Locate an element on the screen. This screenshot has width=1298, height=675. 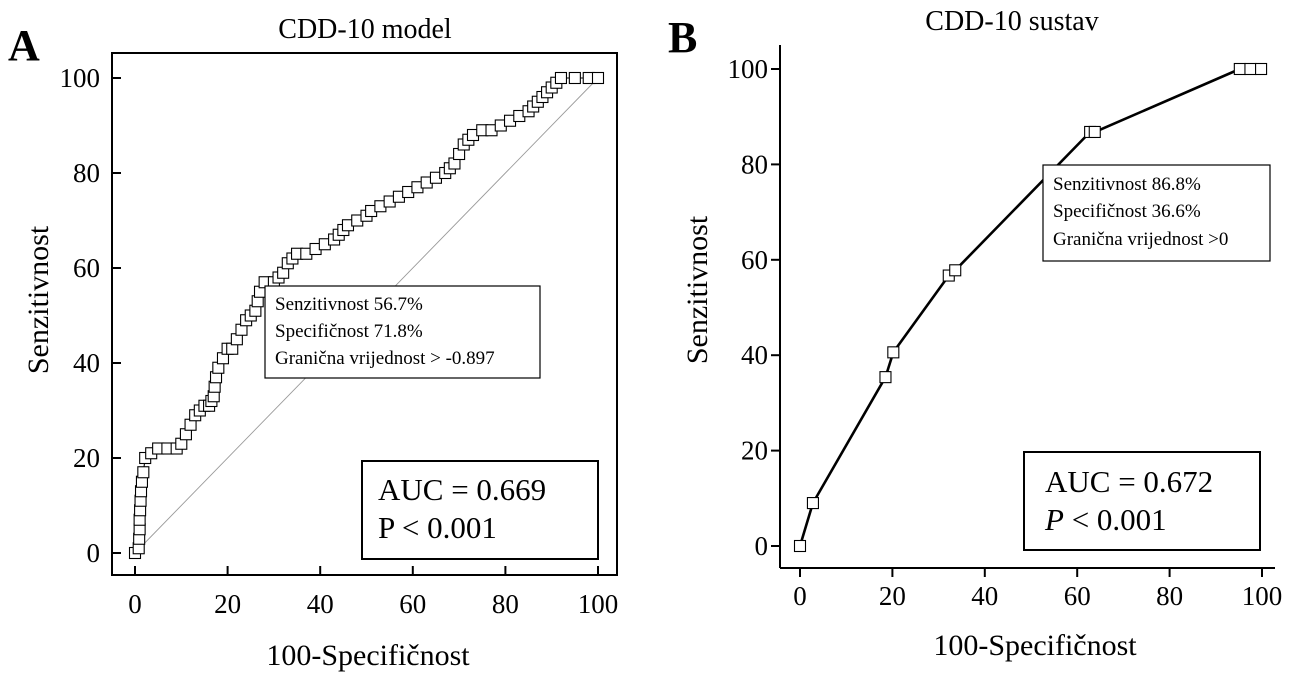
panel-b-pvalue-rest: < 0.001 is located at coordinates (1115, 519).